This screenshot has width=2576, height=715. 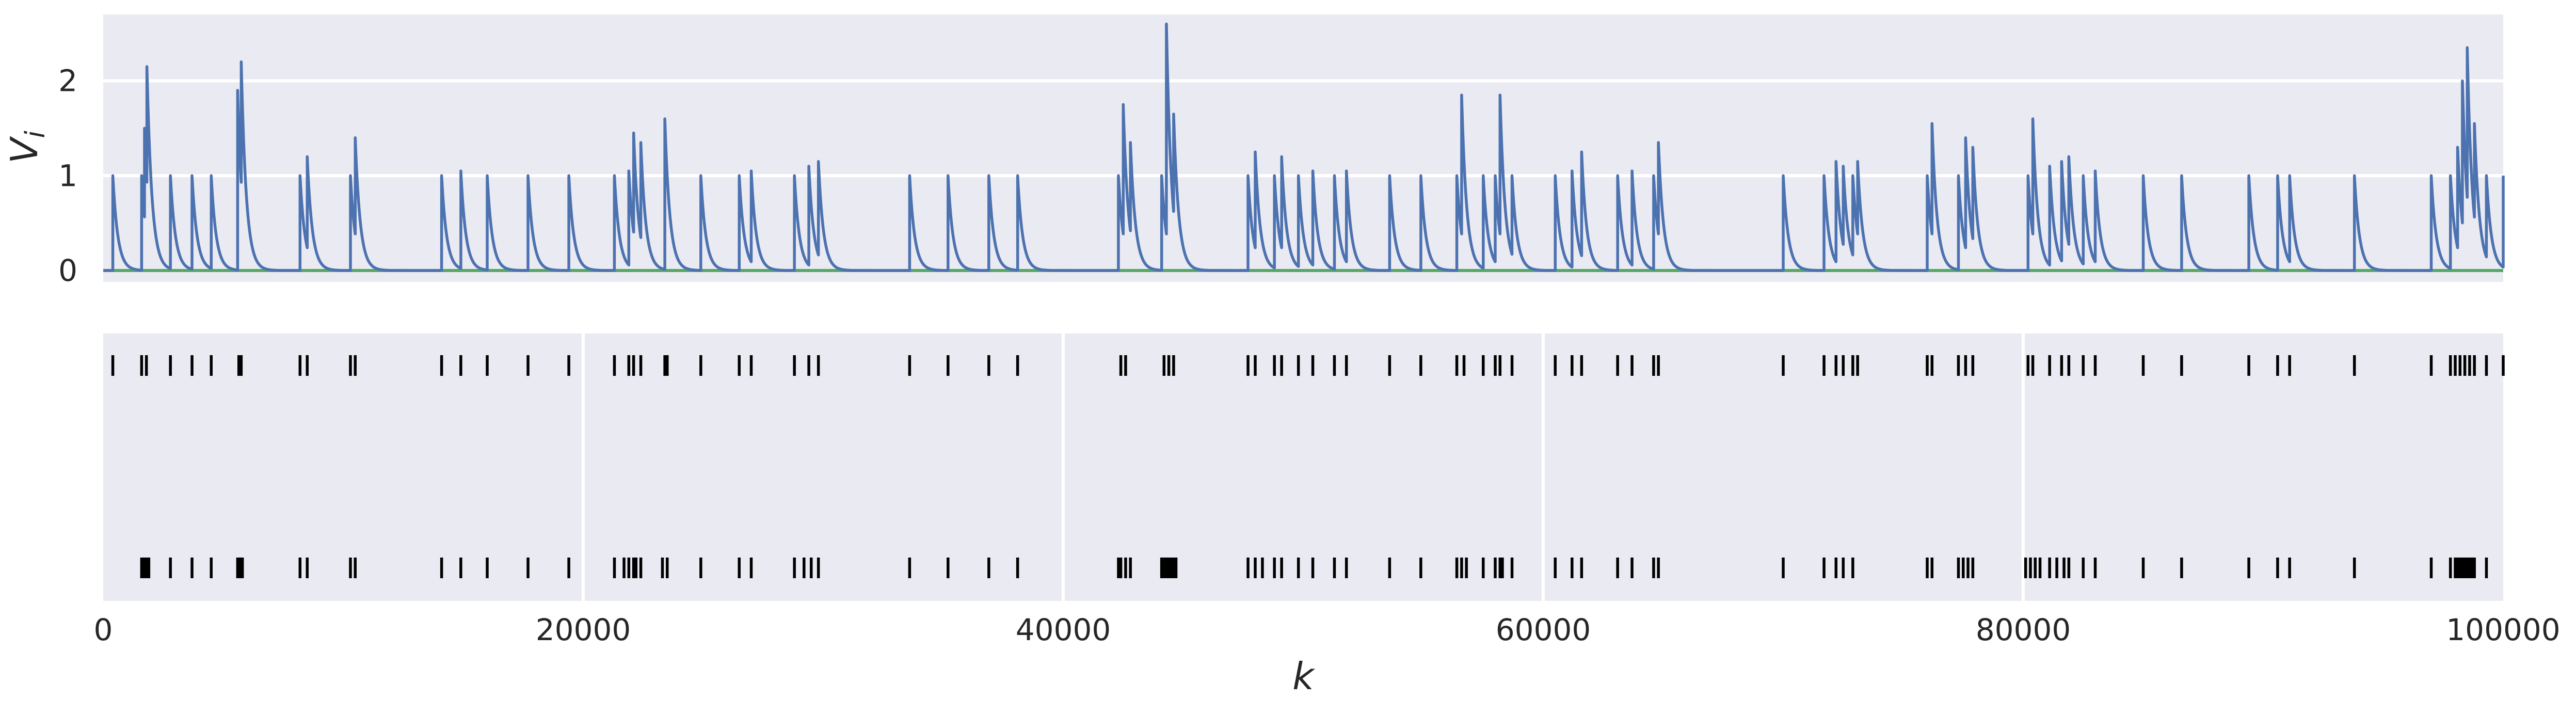 I want to click on x-tick-label: 60000, so click(x=1543, y=629).